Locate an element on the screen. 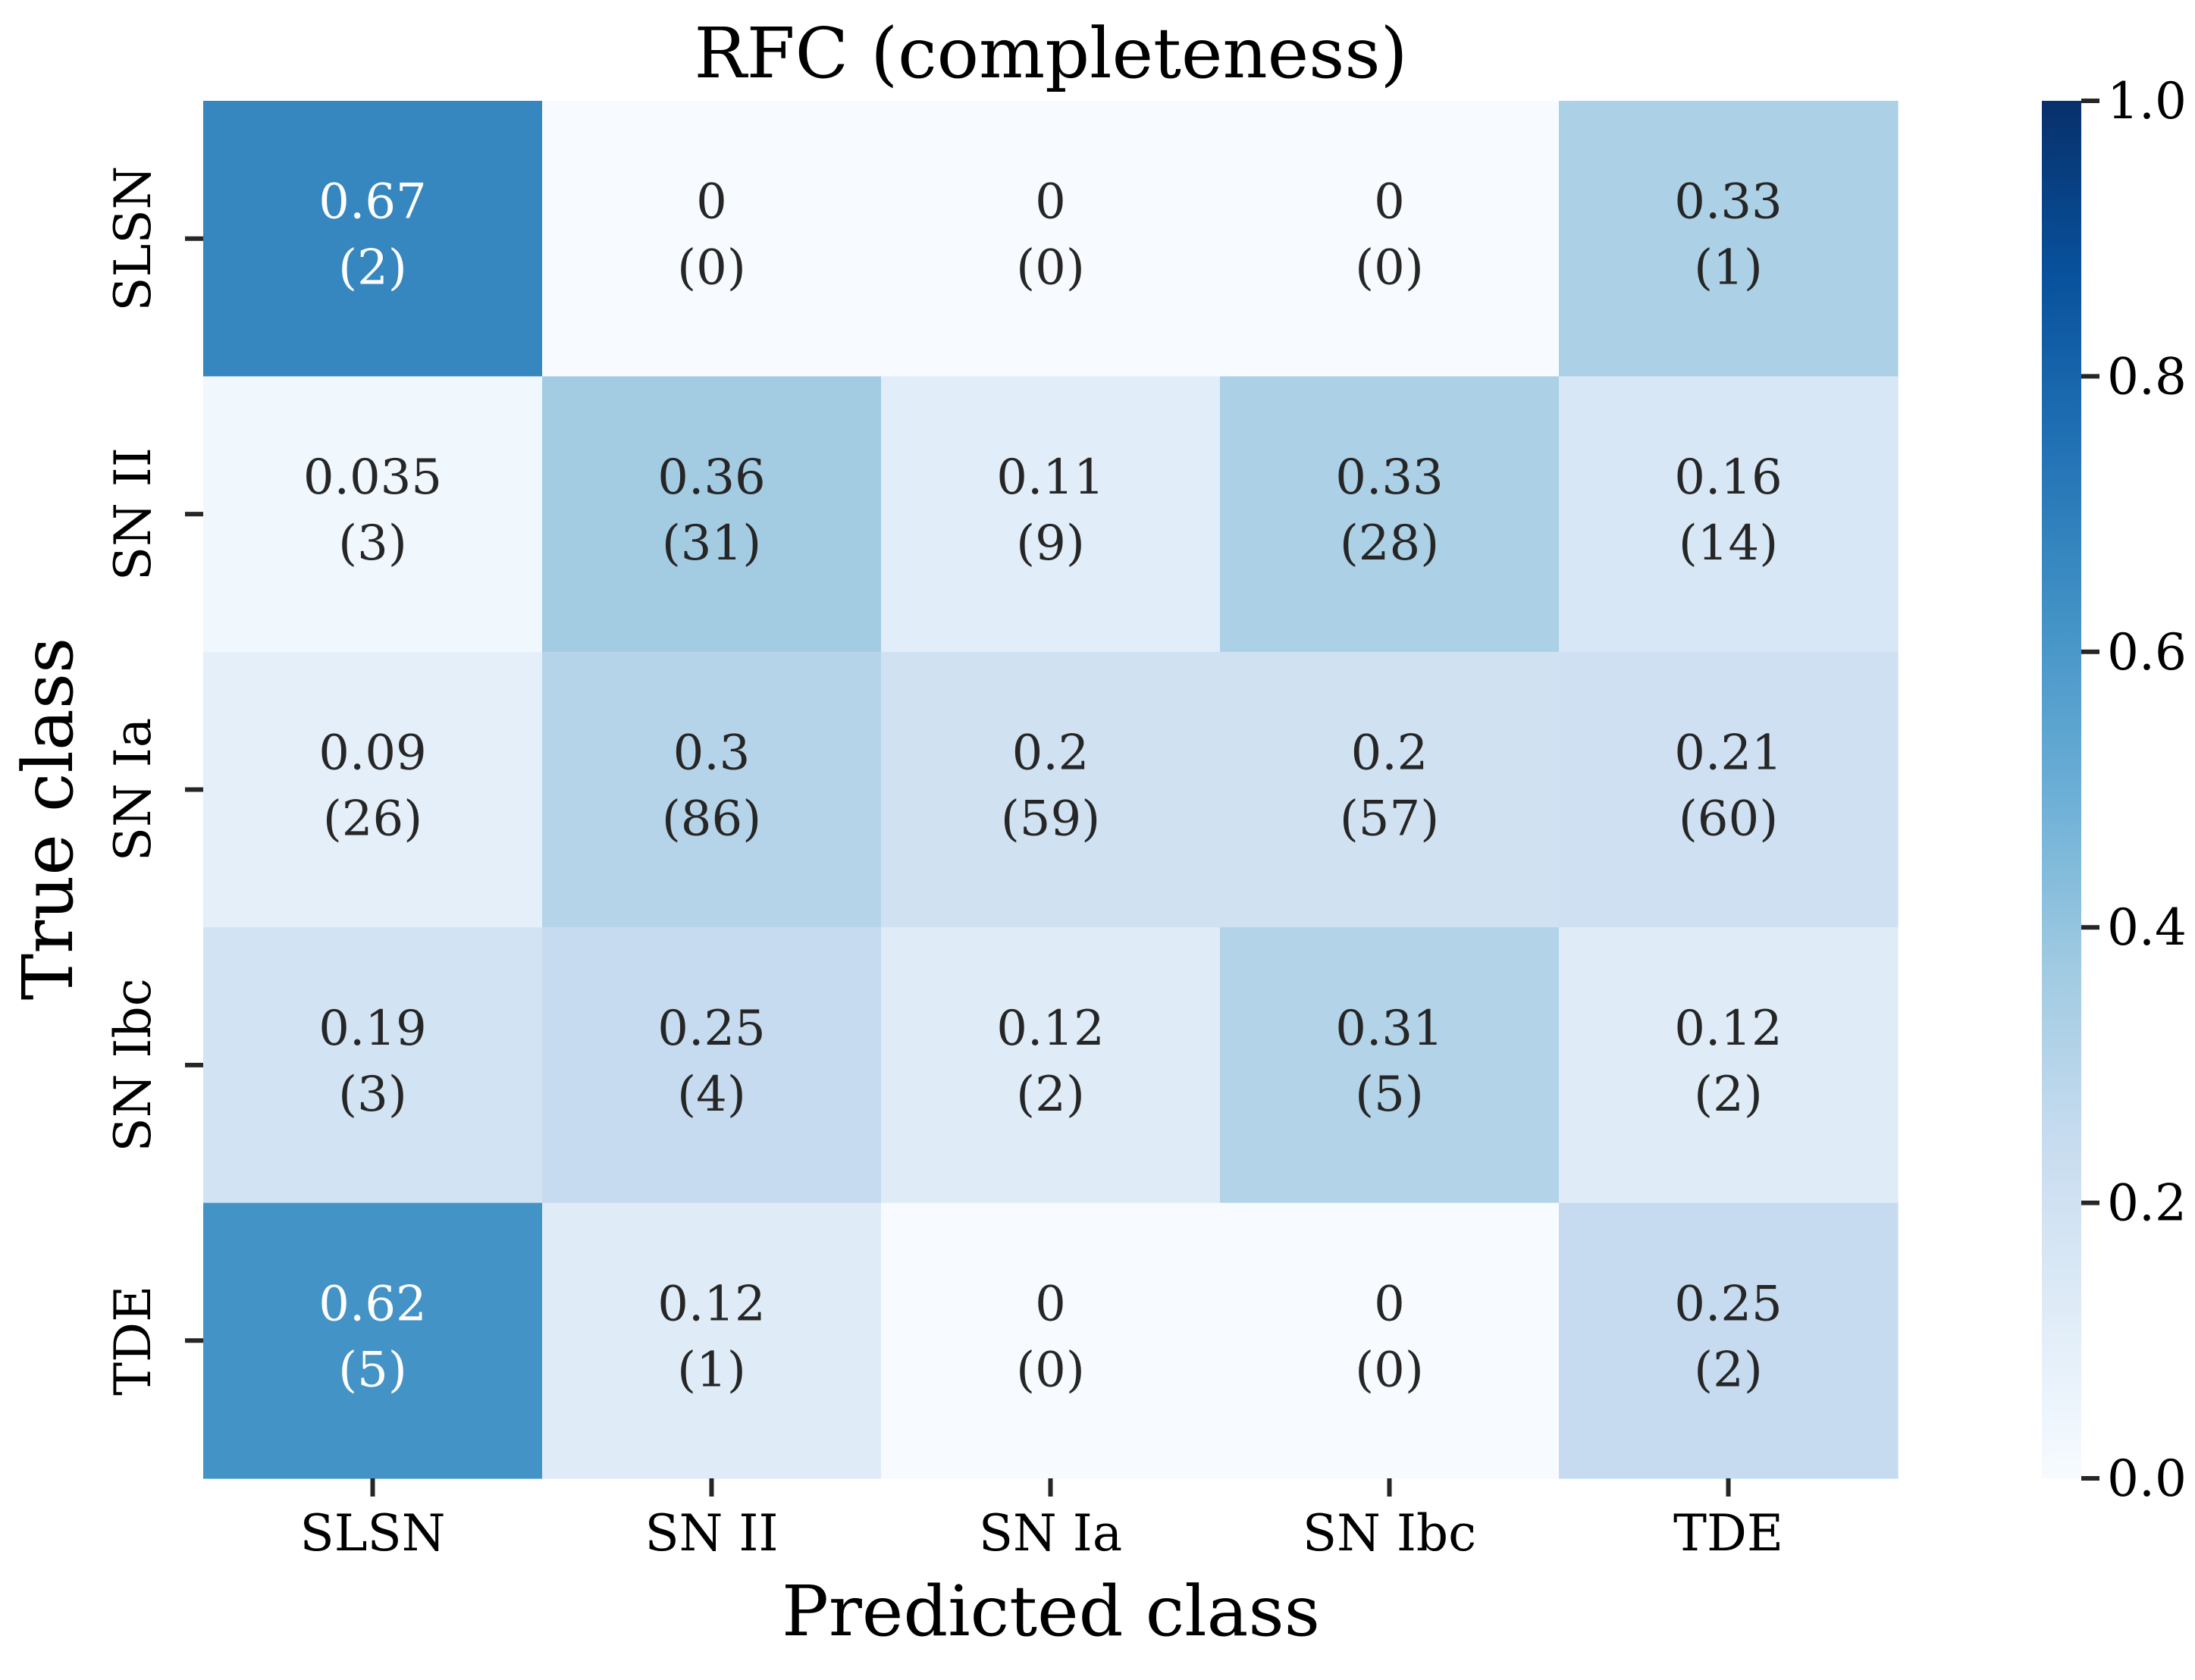 The height and width of the screenshot is (1680, 2195). chart-title: RFC (completeness) is located at coordinates (1051, 53).